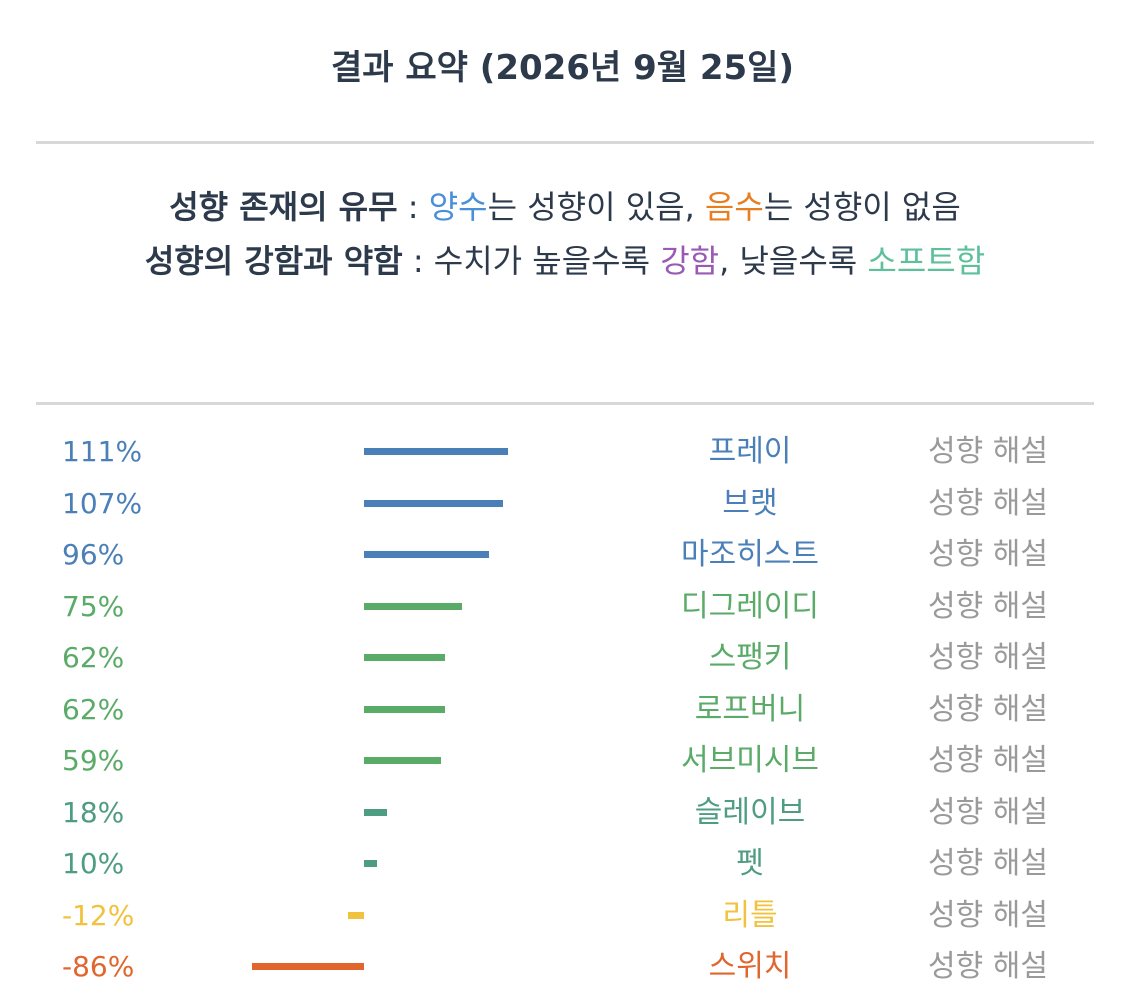 This screenshot has width=1125, height=1001. I want to click on category-label: 리틀, so click(750, 915).